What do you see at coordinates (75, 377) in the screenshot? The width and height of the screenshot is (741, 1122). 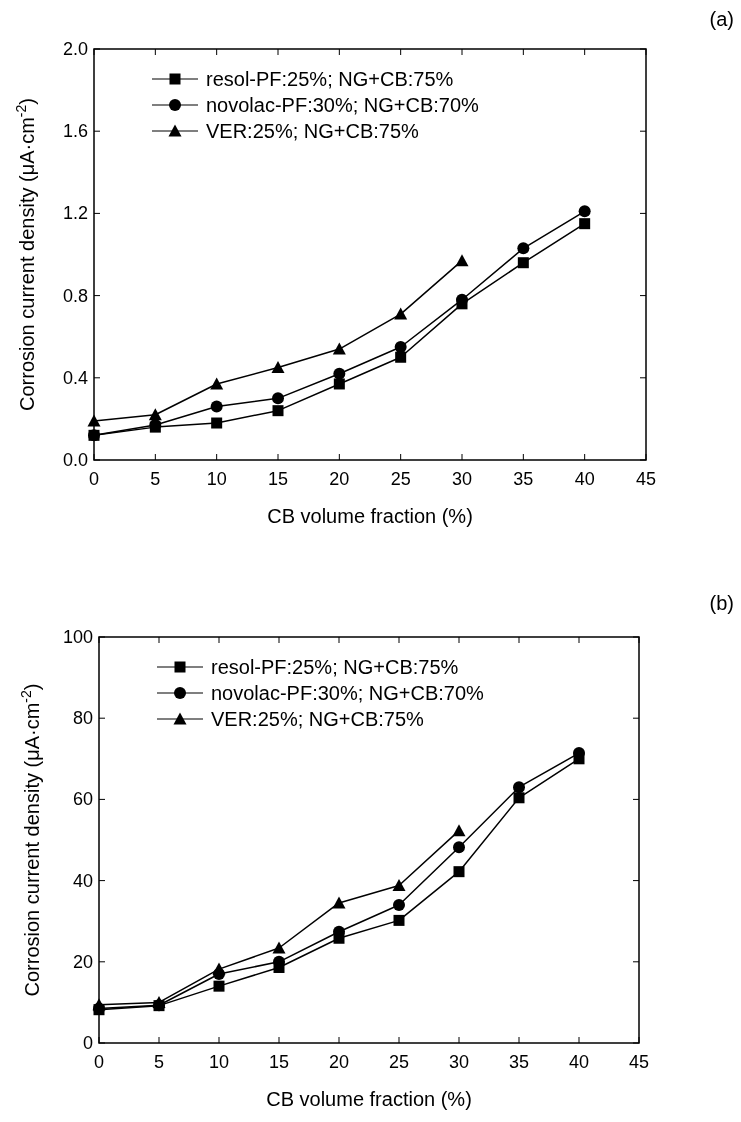 I see `y-tick-label: 0.4` at bounding box center [75, 377].